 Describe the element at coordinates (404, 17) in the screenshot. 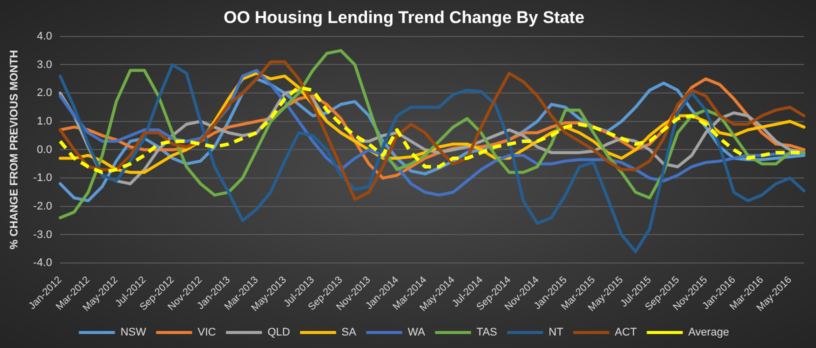

I see `chart-title: OO Housing Lending Trend Change By State` at that location.